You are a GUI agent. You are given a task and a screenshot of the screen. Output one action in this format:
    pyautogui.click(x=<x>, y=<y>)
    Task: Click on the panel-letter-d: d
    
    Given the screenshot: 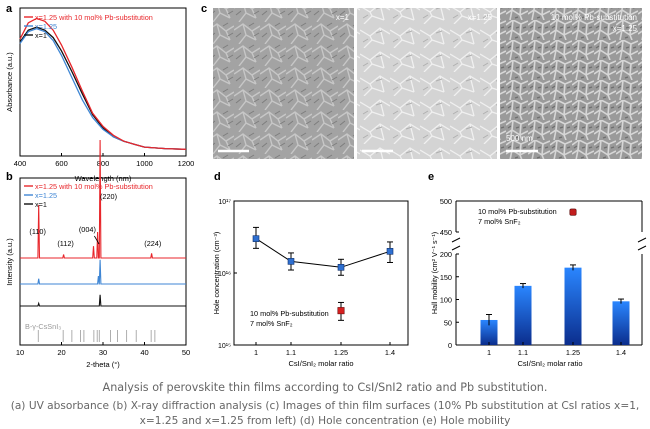 What is the action you would take?
    pyautogui.click(x=217, y=177)
    